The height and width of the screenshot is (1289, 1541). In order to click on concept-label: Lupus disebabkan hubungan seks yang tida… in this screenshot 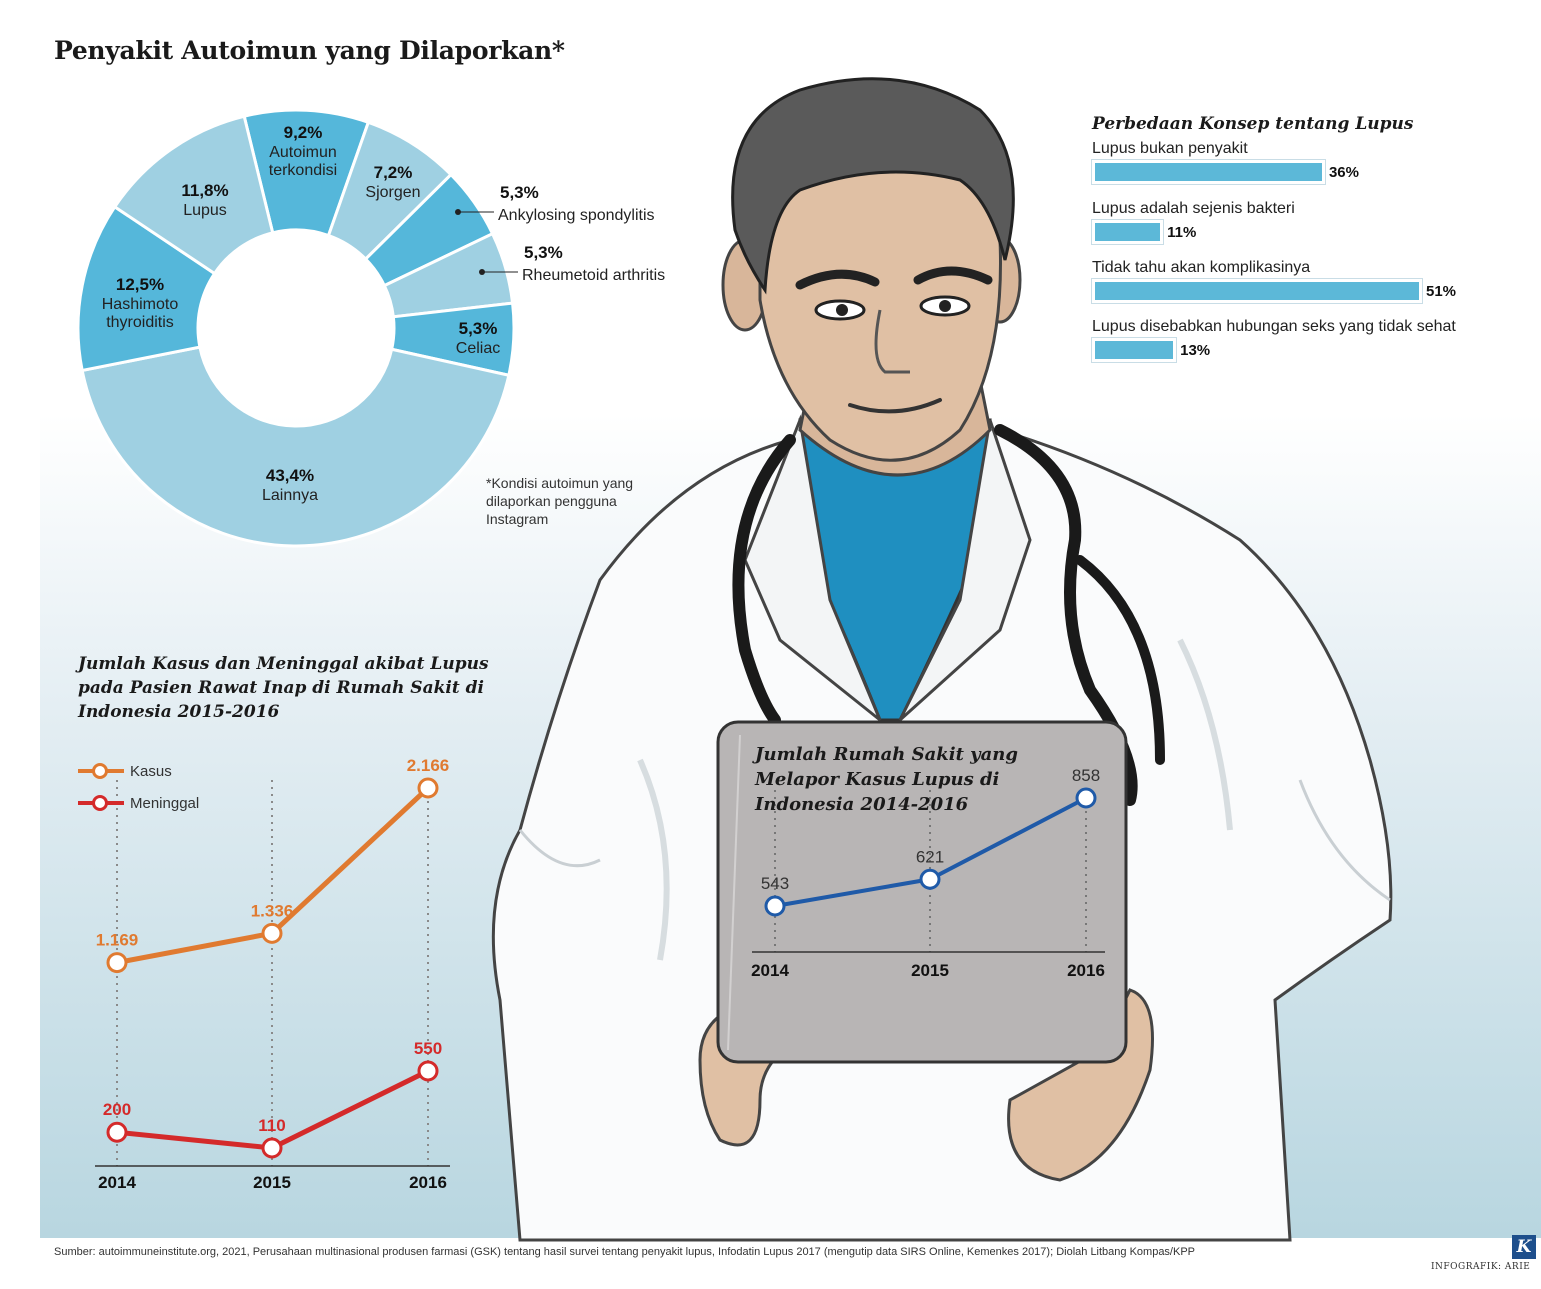, I will do `click(1274, 326)`.